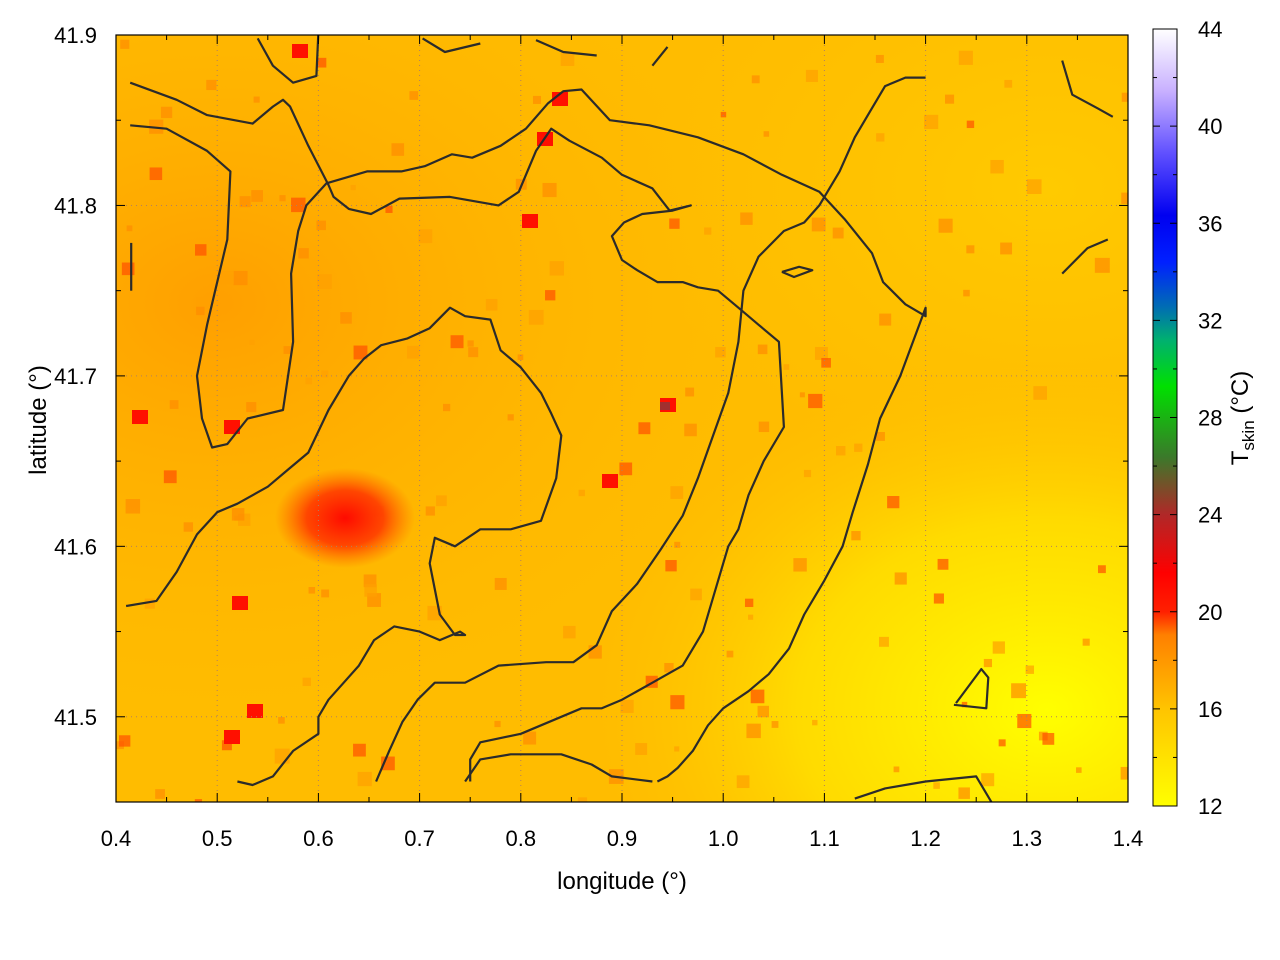 This screenshot has height=960, width=1280. What do you see at coordinates (75, 35) in the screenshot?
I see `y-tick-label: 41.9` at bounding box center [75, 35].